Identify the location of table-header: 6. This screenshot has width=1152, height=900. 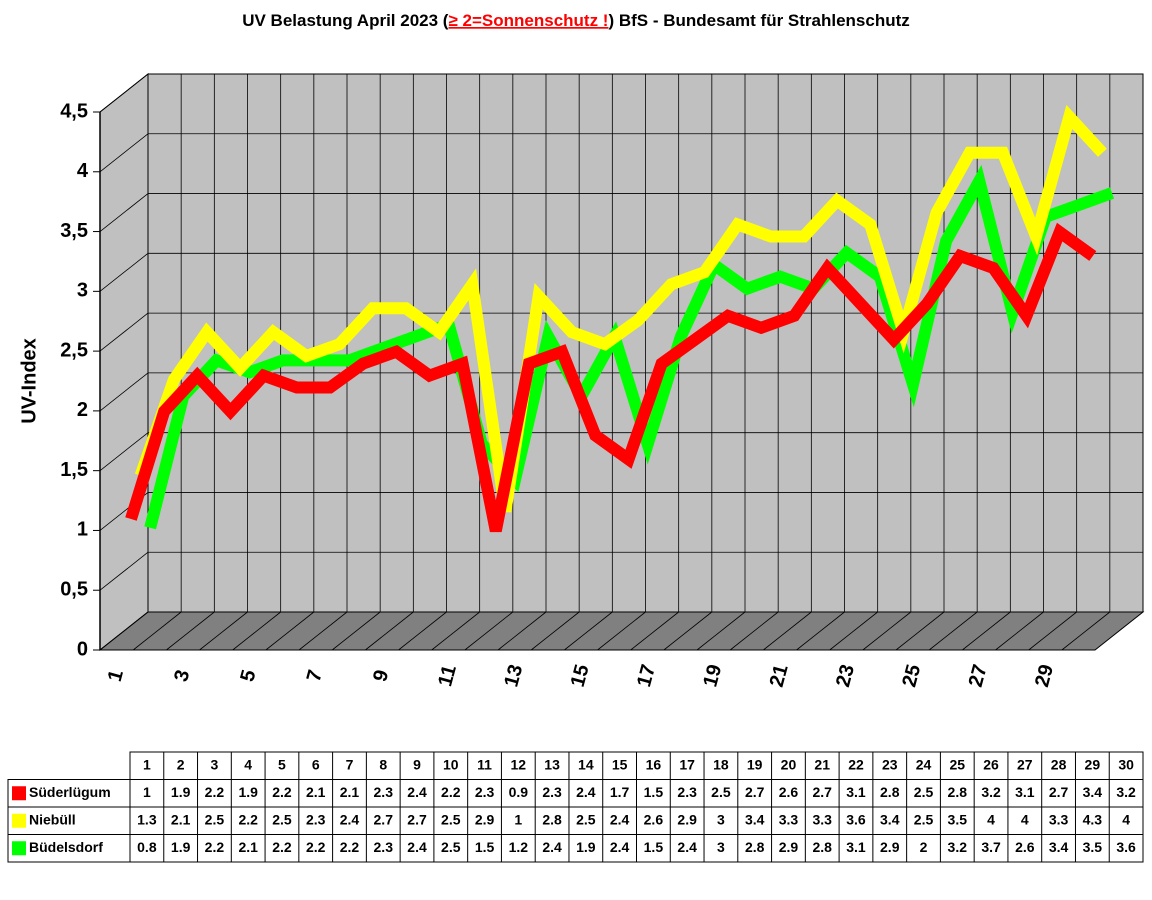
(316, 764).